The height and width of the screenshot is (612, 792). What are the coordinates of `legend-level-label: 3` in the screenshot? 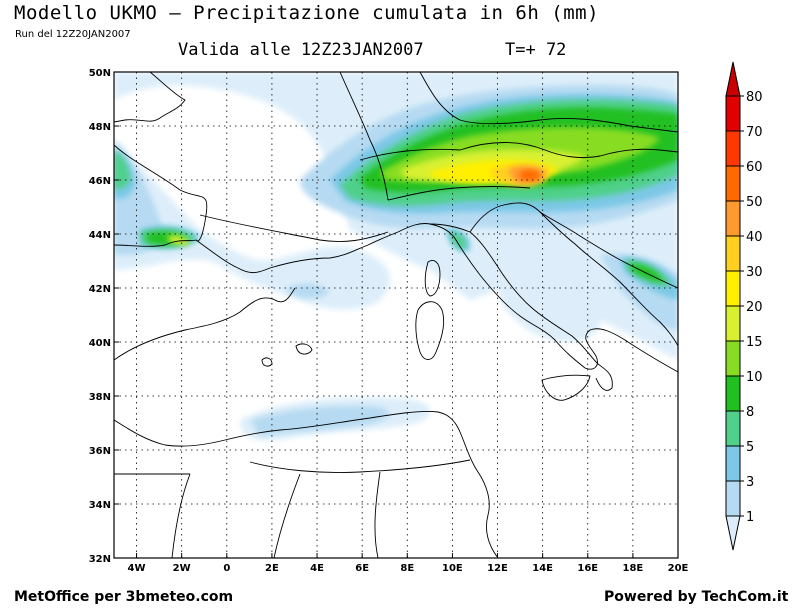 It's located at (750, 482).